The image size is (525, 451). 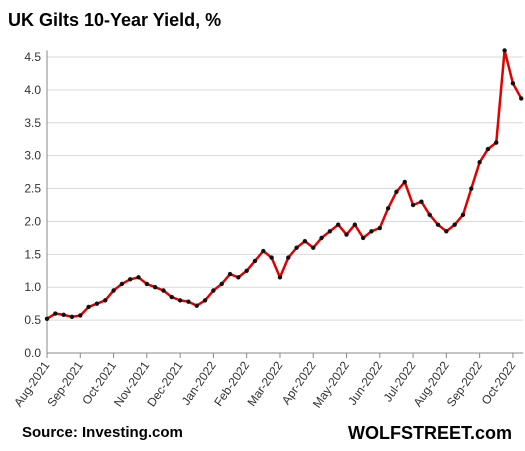 What do you see at coordinates (32, 57) in the screenshot?
I see `y-tick-label: 4.5` at bounding box center [32, 57].